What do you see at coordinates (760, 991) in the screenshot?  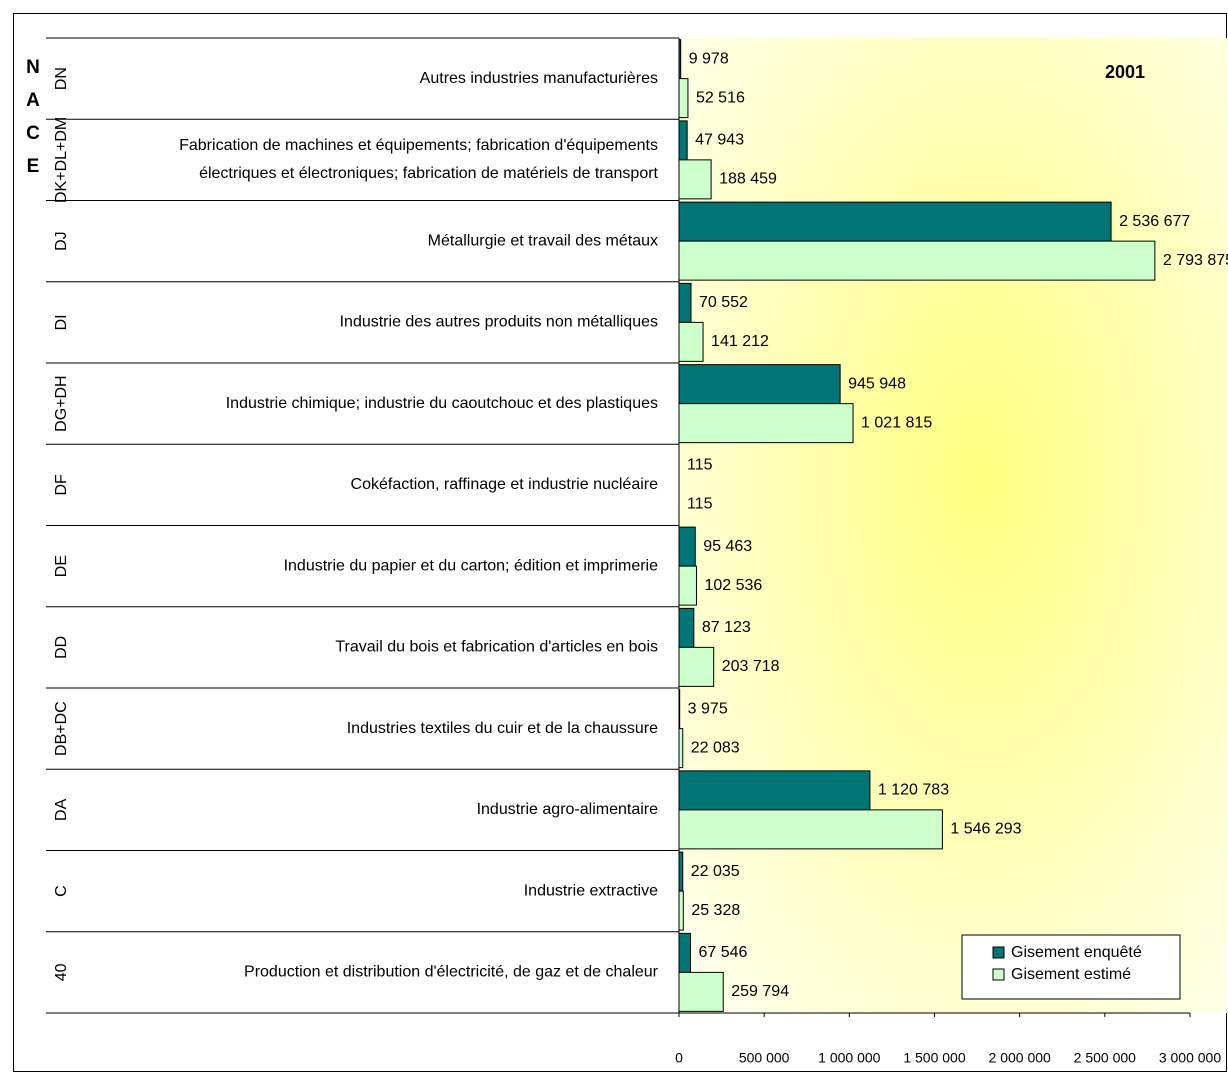 I see `value-label: 259 794` at bounding box center [760, 991].